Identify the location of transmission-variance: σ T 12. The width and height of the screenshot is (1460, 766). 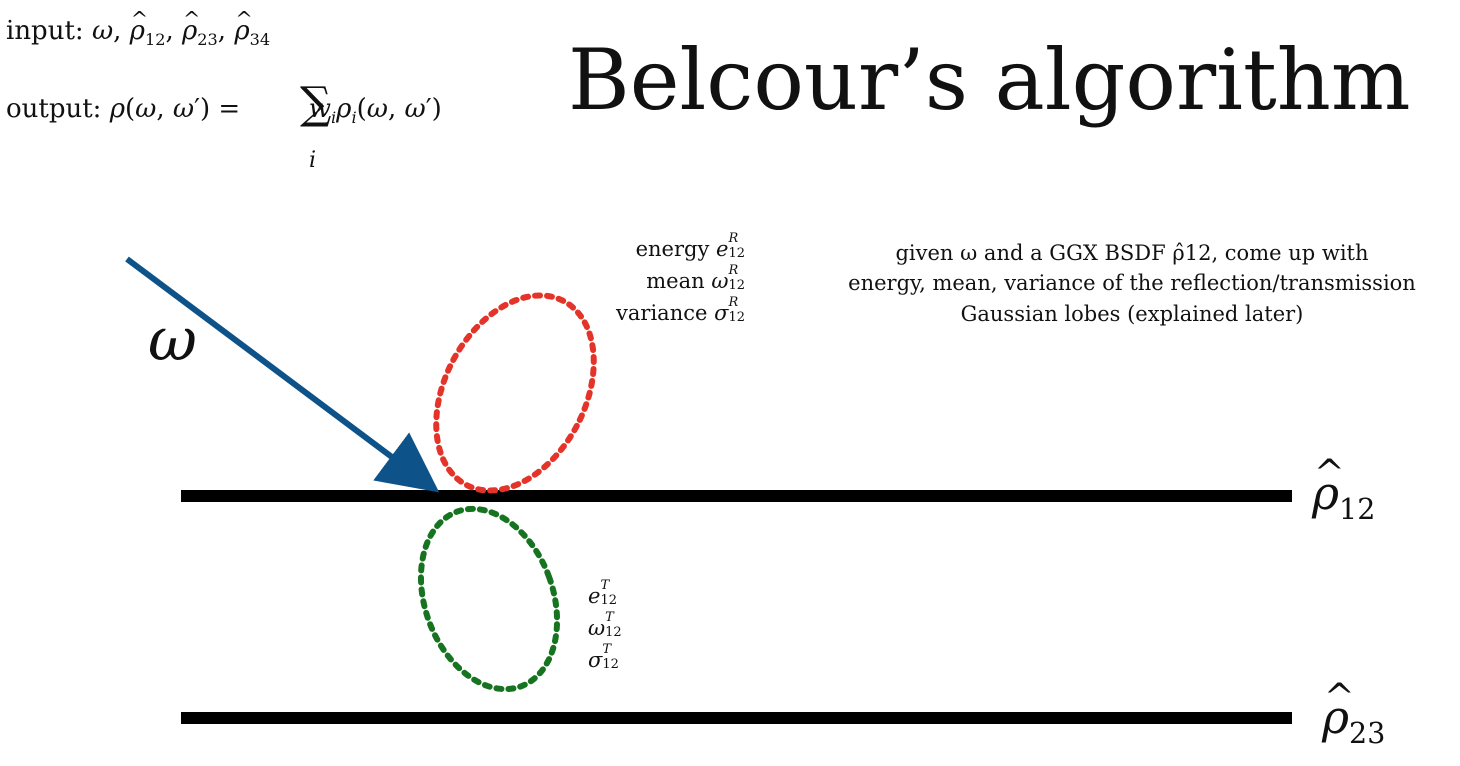
(603, 656).